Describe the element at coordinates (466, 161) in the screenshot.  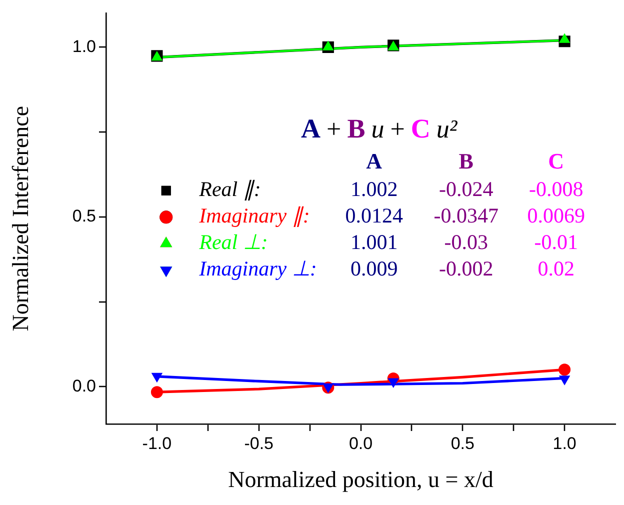
I see `annotation: B` at that location.